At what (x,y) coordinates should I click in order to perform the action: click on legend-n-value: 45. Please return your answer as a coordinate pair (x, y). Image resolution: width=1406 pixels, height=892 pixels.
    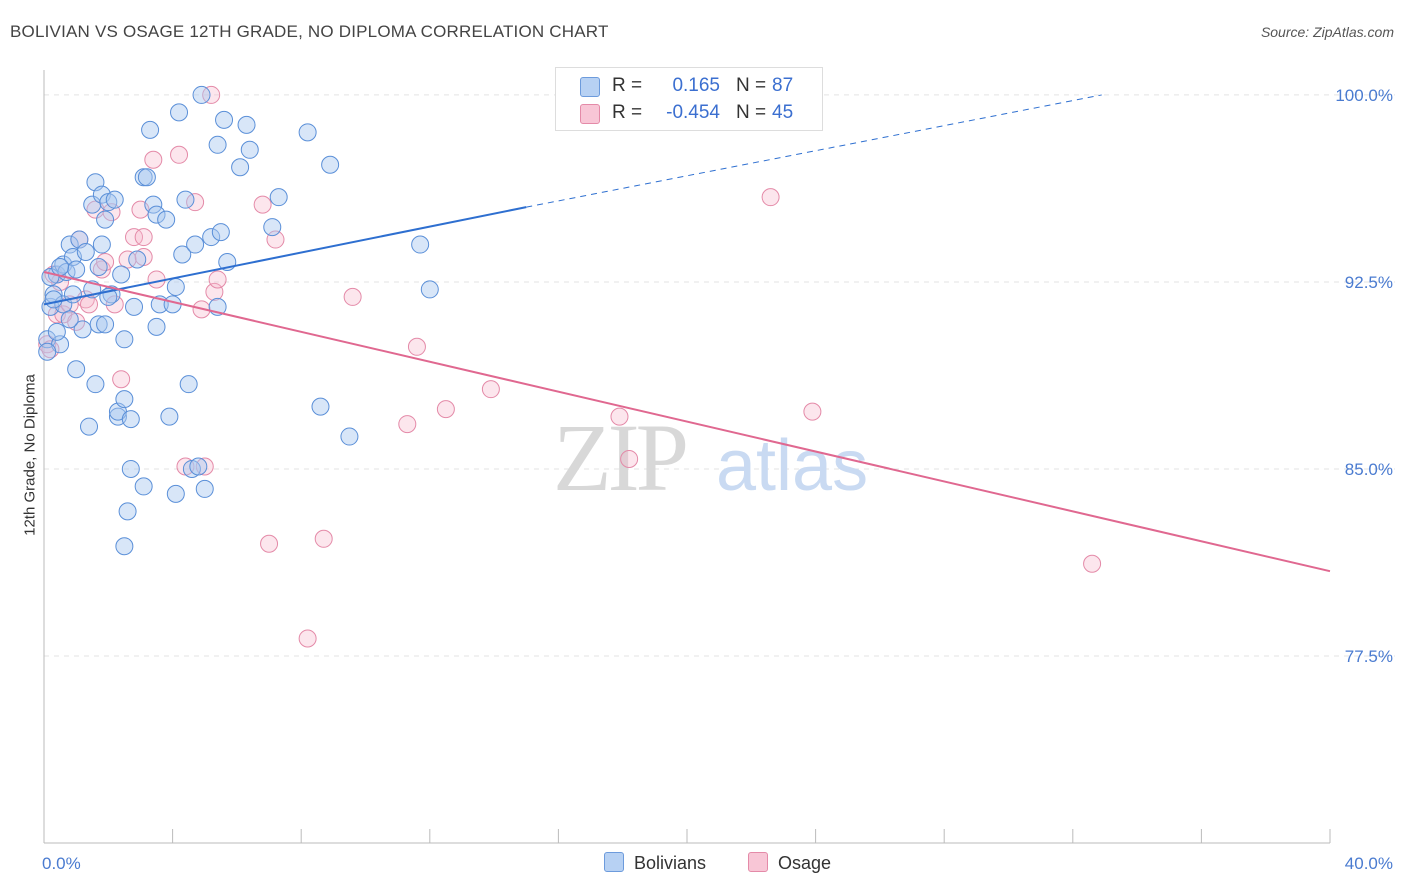
    Looking at the image, I should click on (783, 112).